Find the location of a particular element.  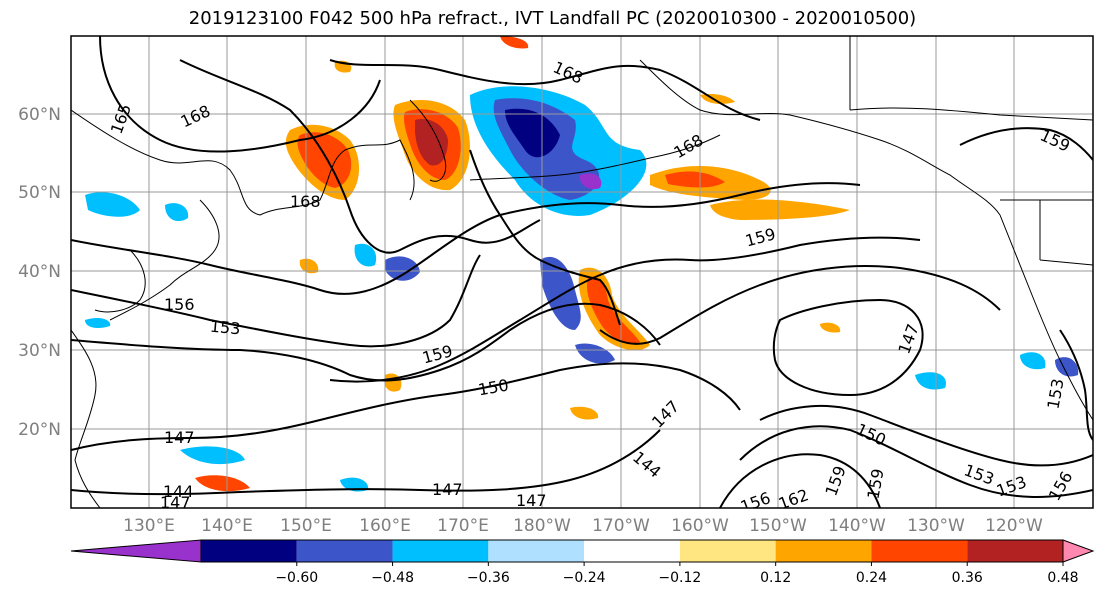

lon-label: 160°E is located at coordinates (385, 526).